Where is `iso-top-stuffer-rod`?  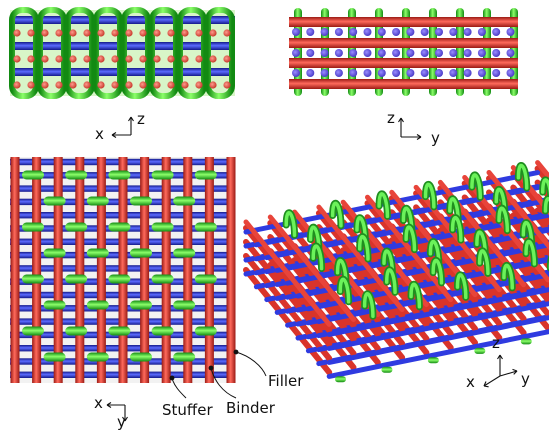
iso-top-stuffer-rod is located at coordinates (360, 258).